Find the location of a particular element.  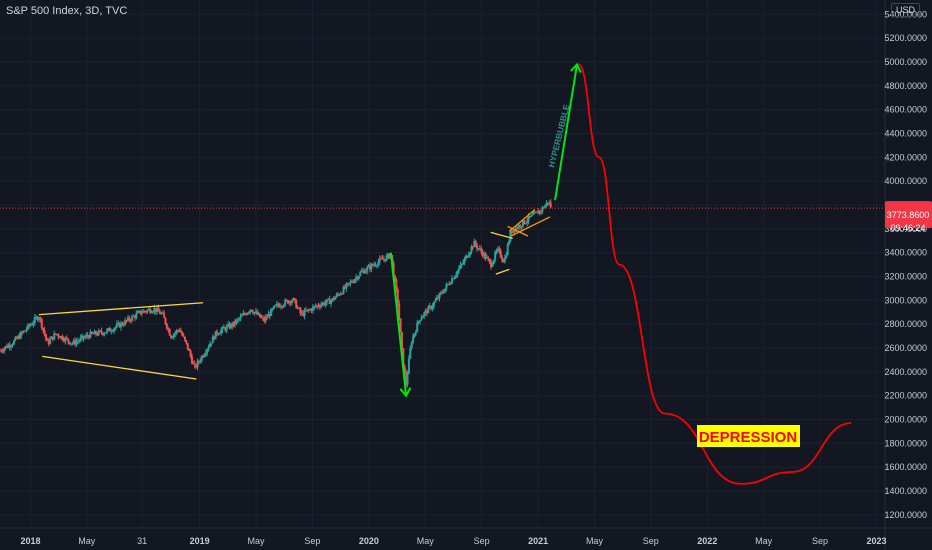

y-tick-label: 3200.0000 is located at coordinates (905, 277).